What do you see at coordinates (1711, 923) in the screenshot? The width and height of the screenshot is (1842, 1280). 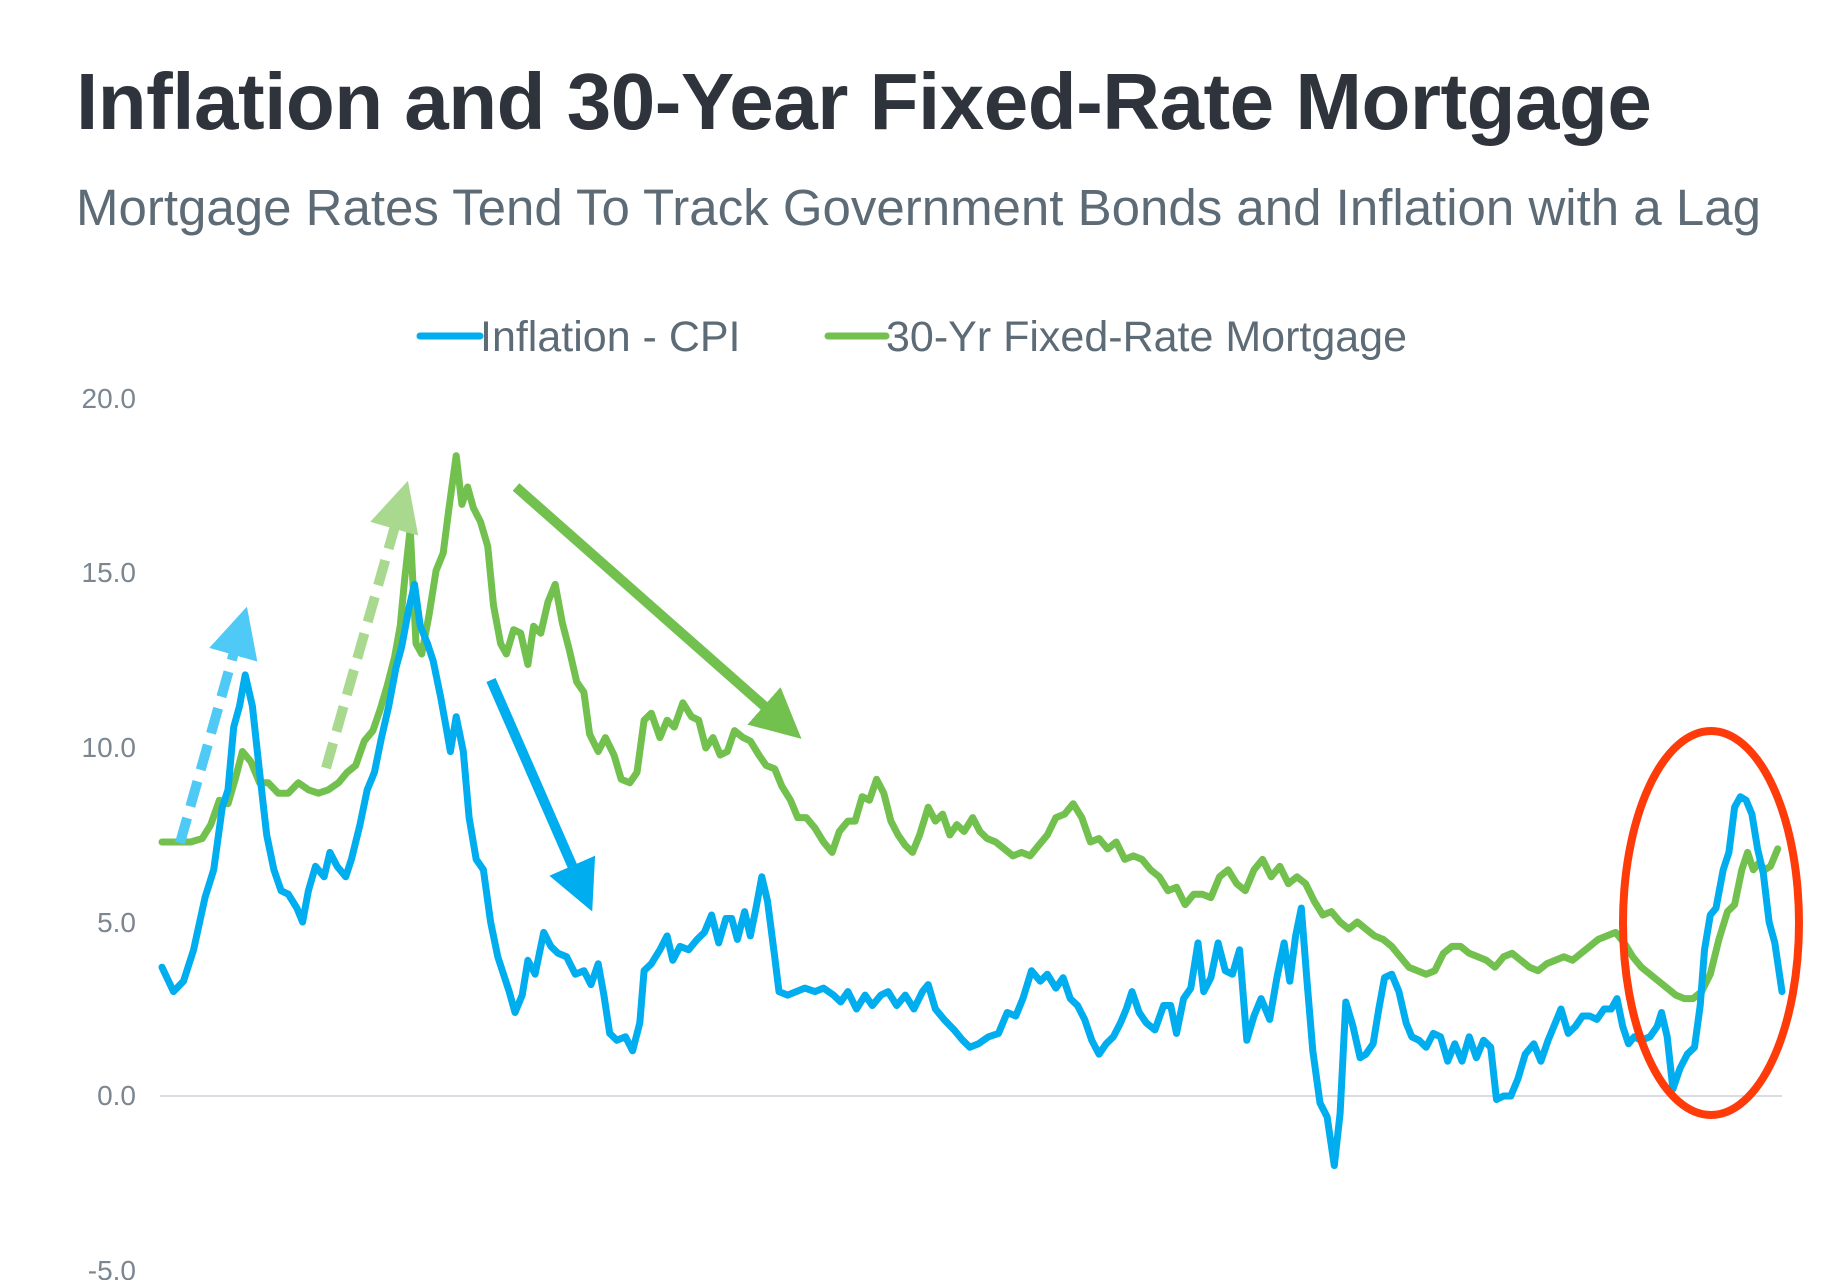 I see `highlight-ellipse-recent` at bounding box center [1711, 923].